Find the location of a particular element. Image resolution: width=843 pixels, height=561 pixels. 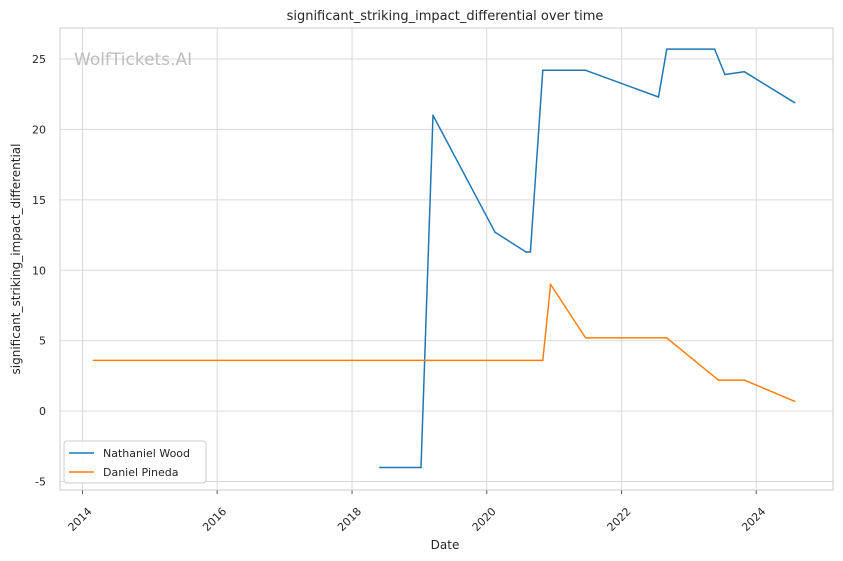

y-tick-label: 25 is located at coordinates (39, 59).